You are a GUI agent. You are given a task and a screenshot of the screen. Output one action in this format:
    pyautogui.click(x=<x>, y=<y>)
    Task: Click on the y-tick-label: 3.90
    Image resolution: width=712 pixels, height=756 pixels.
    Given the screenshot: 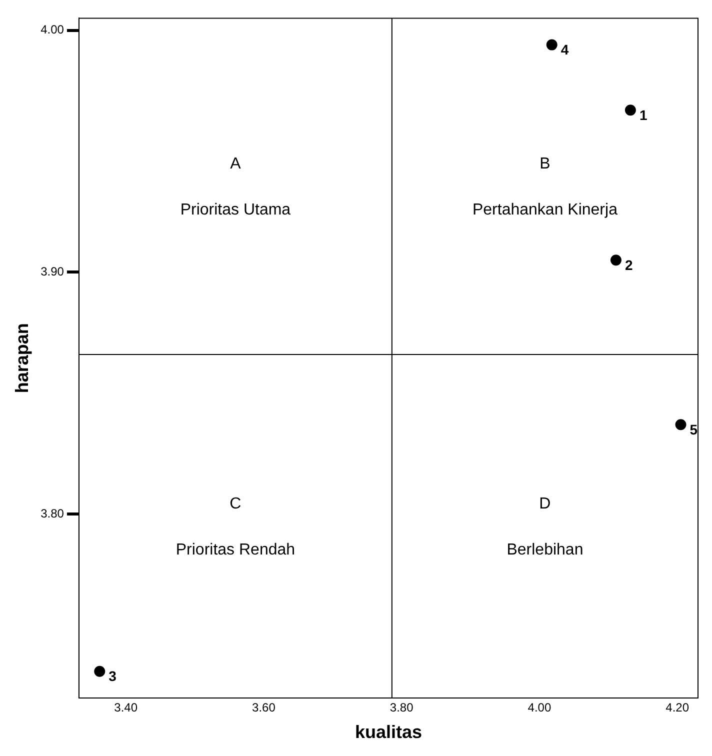 What is the action you would take?
    pyautogui.click(x=52, y=271)
    